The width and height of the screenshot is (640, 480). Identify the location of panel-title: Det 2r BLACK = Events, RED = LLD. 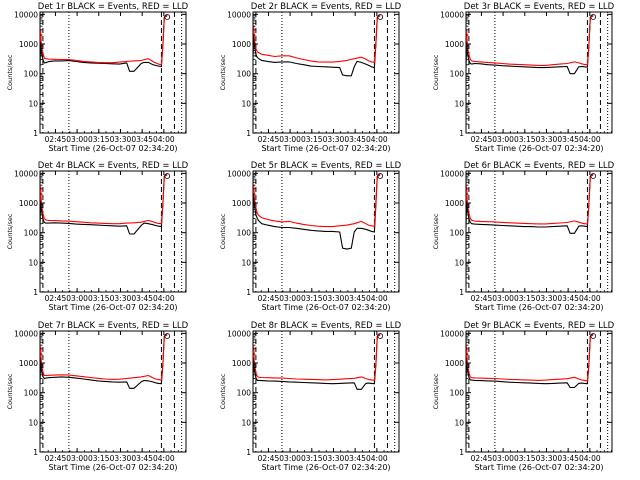
(326, 7).